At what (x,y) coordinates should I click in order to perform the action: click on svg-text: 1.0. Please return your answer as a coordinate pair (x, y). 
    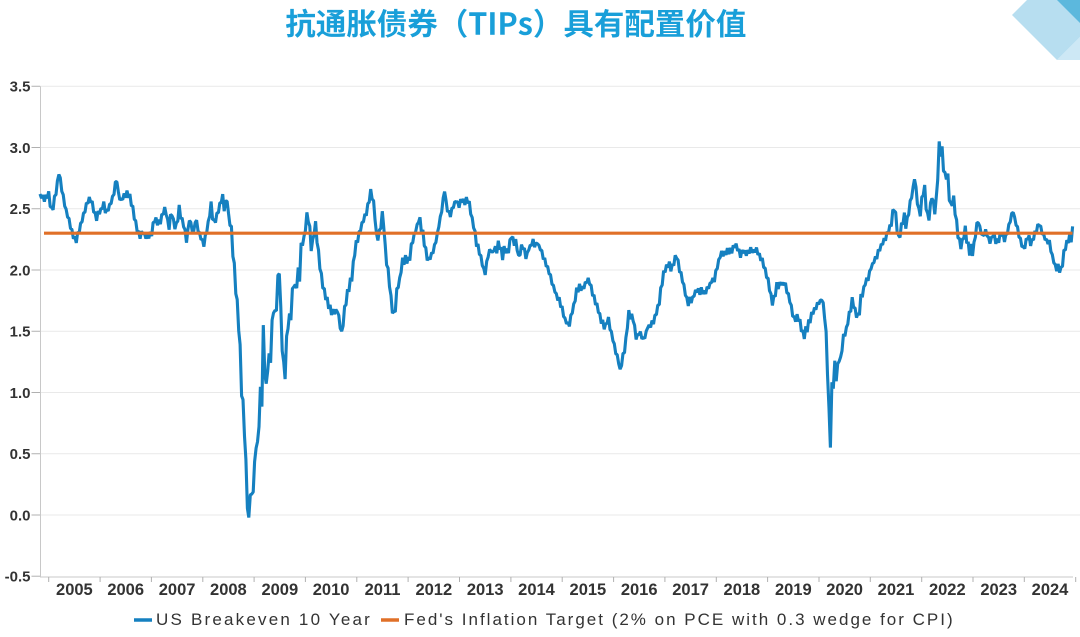
    Looking at the image, I should click on (20, 393).